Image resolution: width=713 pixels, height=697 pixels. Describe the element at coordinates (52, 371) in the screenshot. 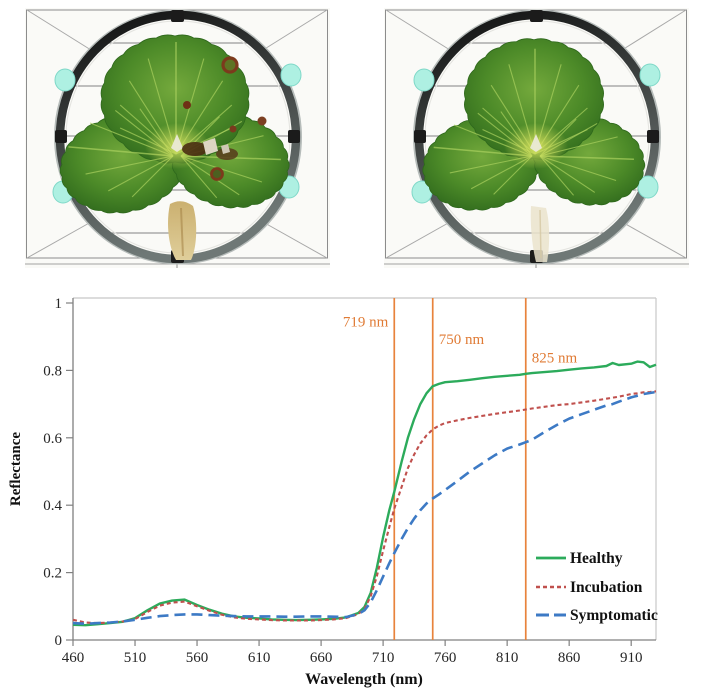

I see `y-tick-label: 0.8` at that location.